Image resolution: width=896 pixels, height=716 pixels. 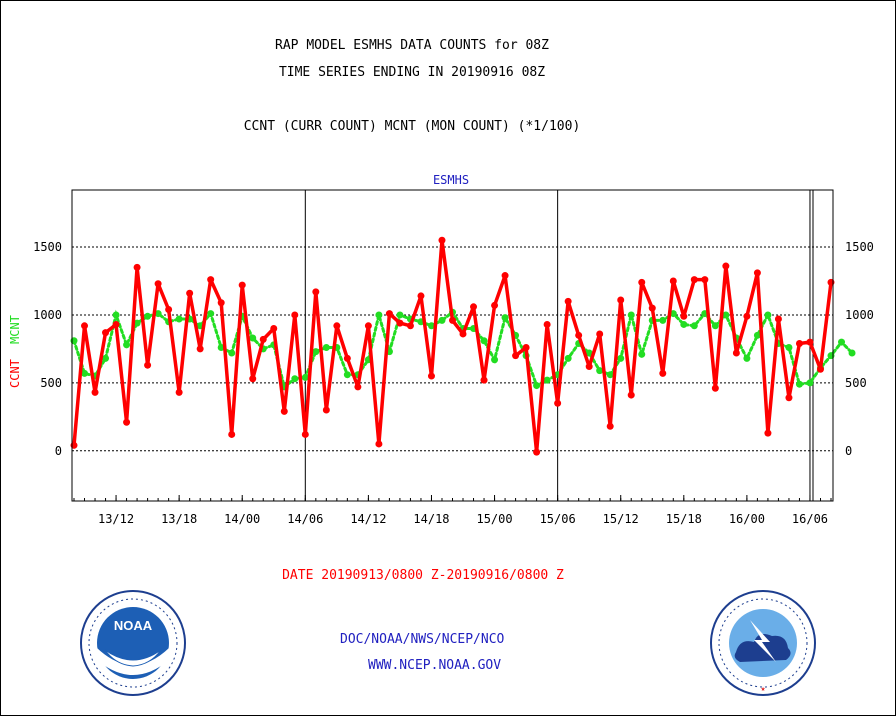 I want to click on y-tick-label-right: 500, so click(x=856, y=383).